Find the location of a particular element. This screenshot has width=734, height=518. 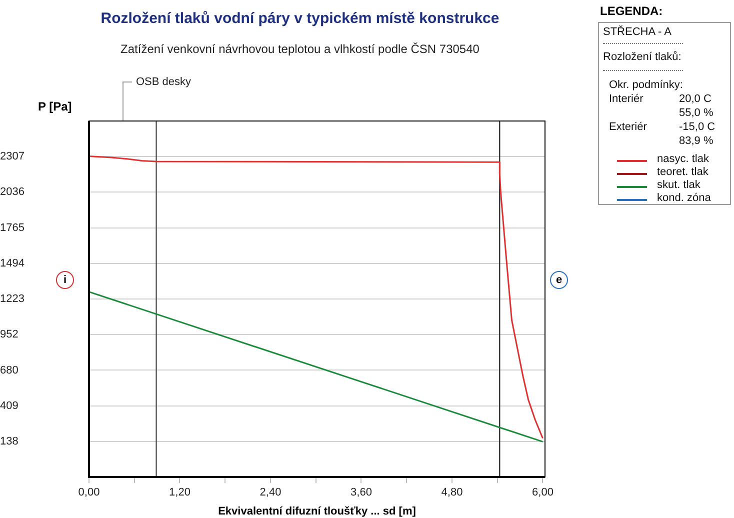

text: OSB desky is located at coordinates (164, 82).